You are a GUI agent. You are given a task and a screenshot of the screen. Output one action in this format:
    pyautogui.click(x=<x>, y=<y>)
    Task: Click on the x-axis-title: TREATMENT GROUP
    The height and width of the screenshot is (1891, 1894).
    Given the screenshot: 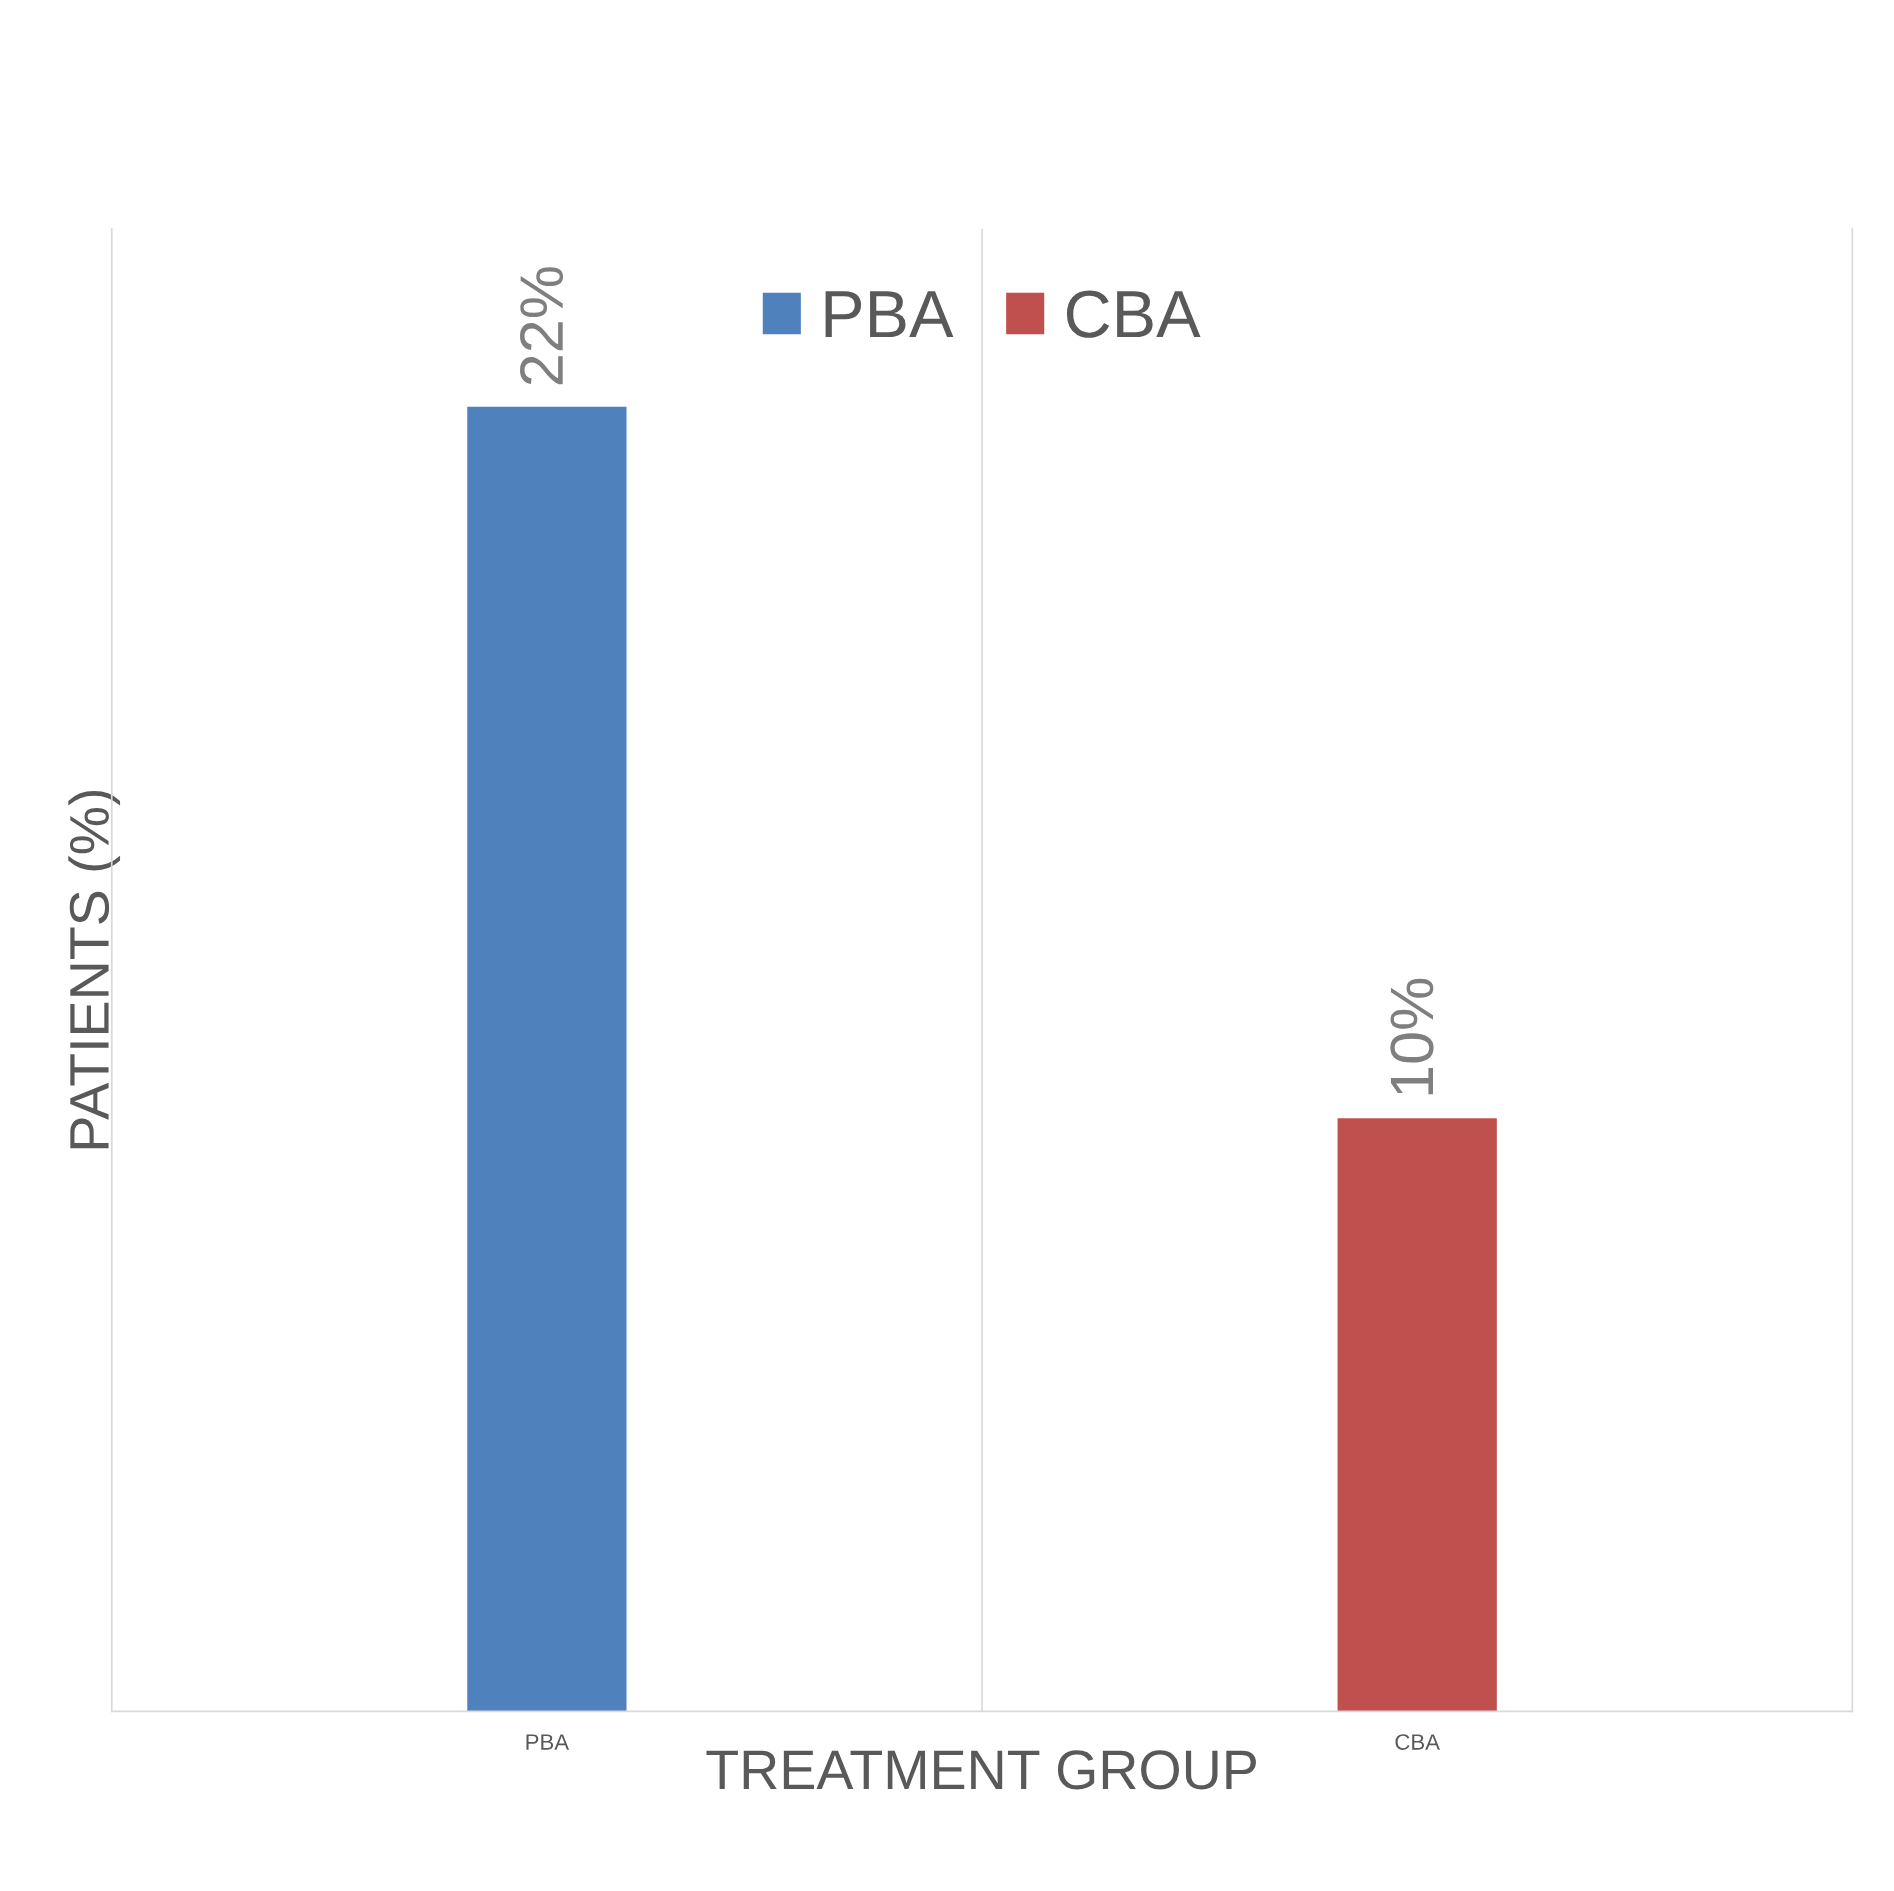 What is the action you would take?
    pyautogui.click(x=981, y=1770)
    